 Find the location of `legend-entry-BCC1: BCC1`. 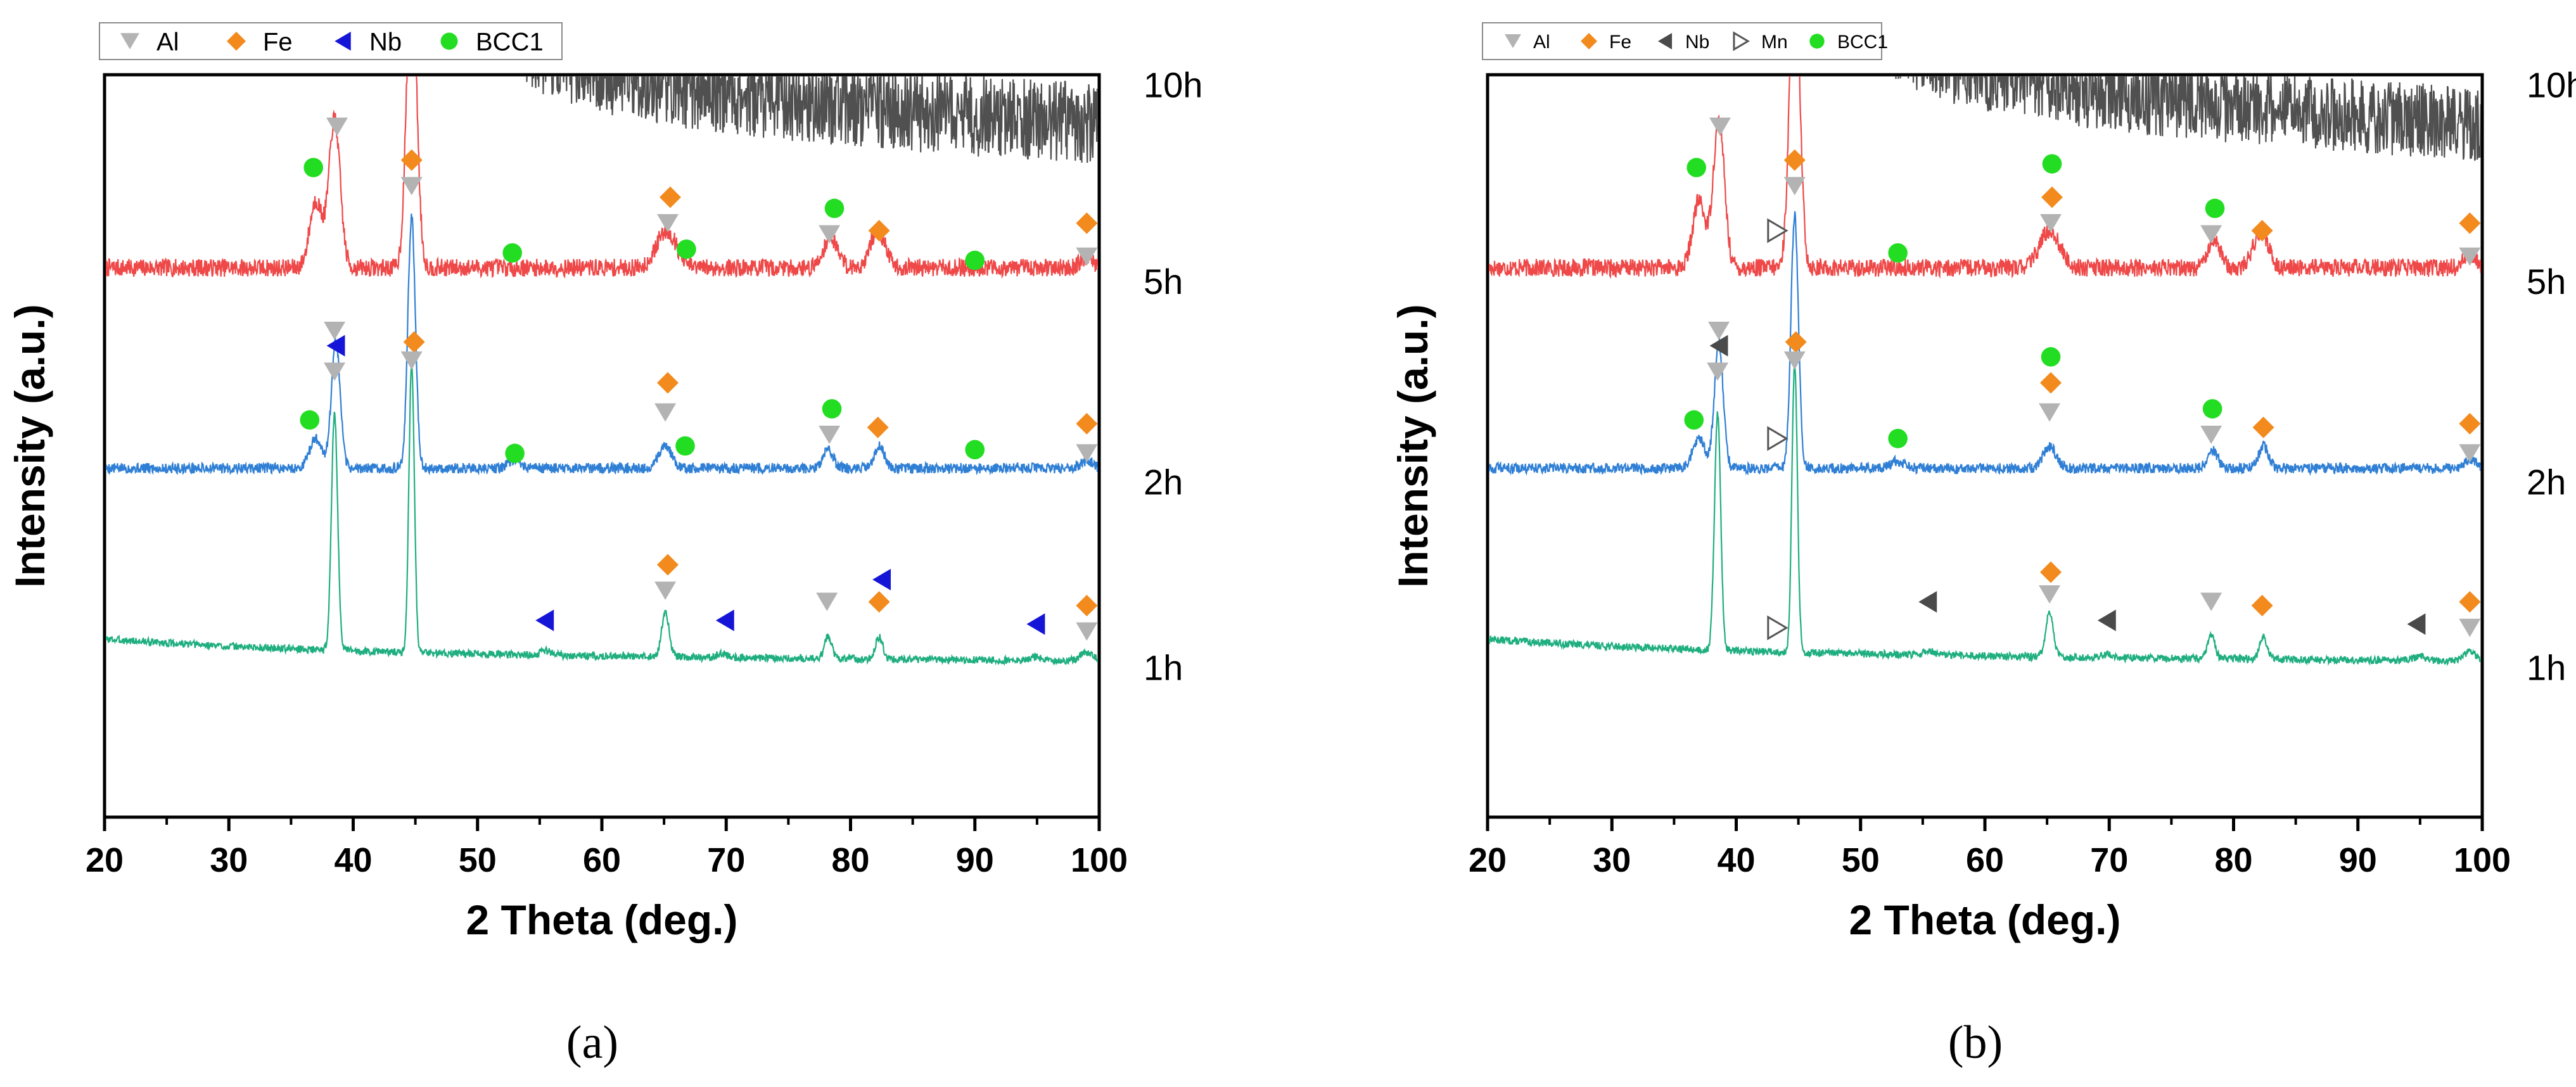

legend-entry-BCC1: BCC1 is located at coordinates (510, 42).